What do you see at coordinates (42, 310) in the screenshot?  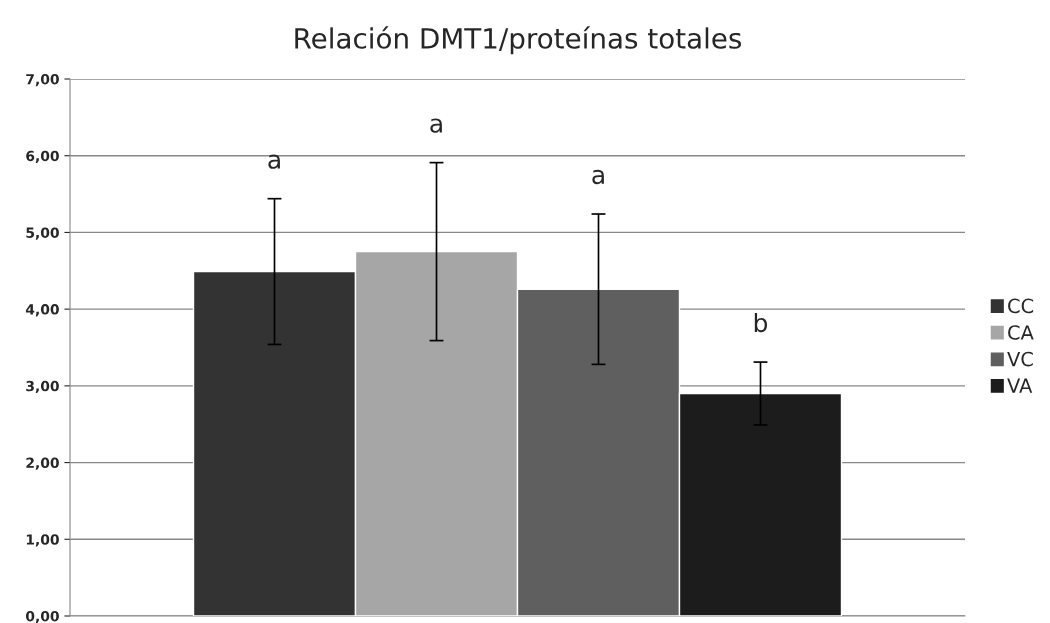 I see `y-tick-label: 4,00` at bounding box center [42, 310].